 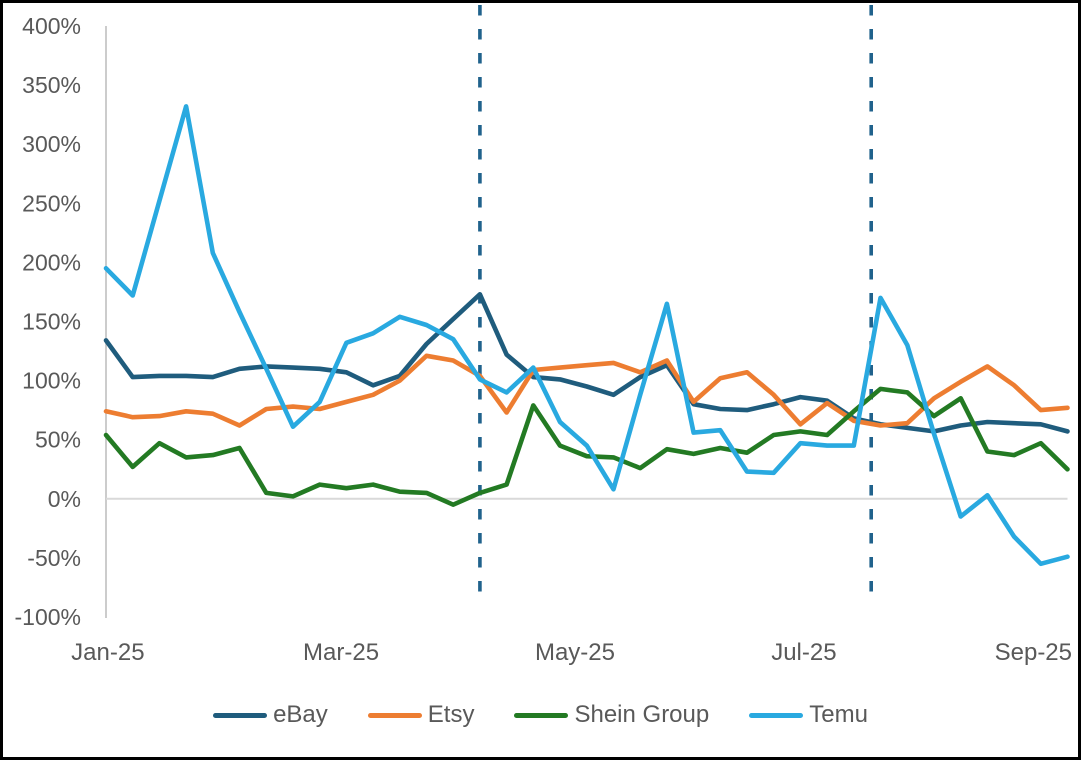 What do you see at coordinates (642, 714) in the screenshot?
I see `legend-label-shein-group: Shein Group` at bounding box center [642, 714].